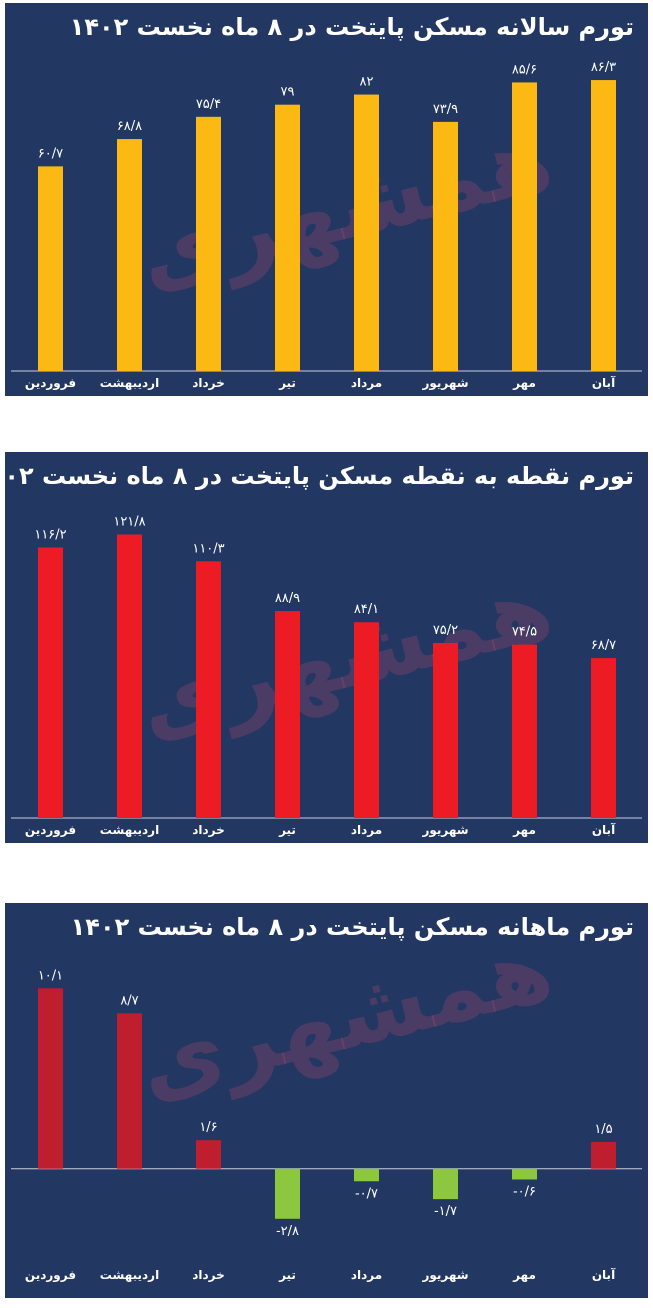  Describe the element at coordinates (208, 548) in the screenshot. I see `data-label-3: ۱۱۰/۳` at that location.